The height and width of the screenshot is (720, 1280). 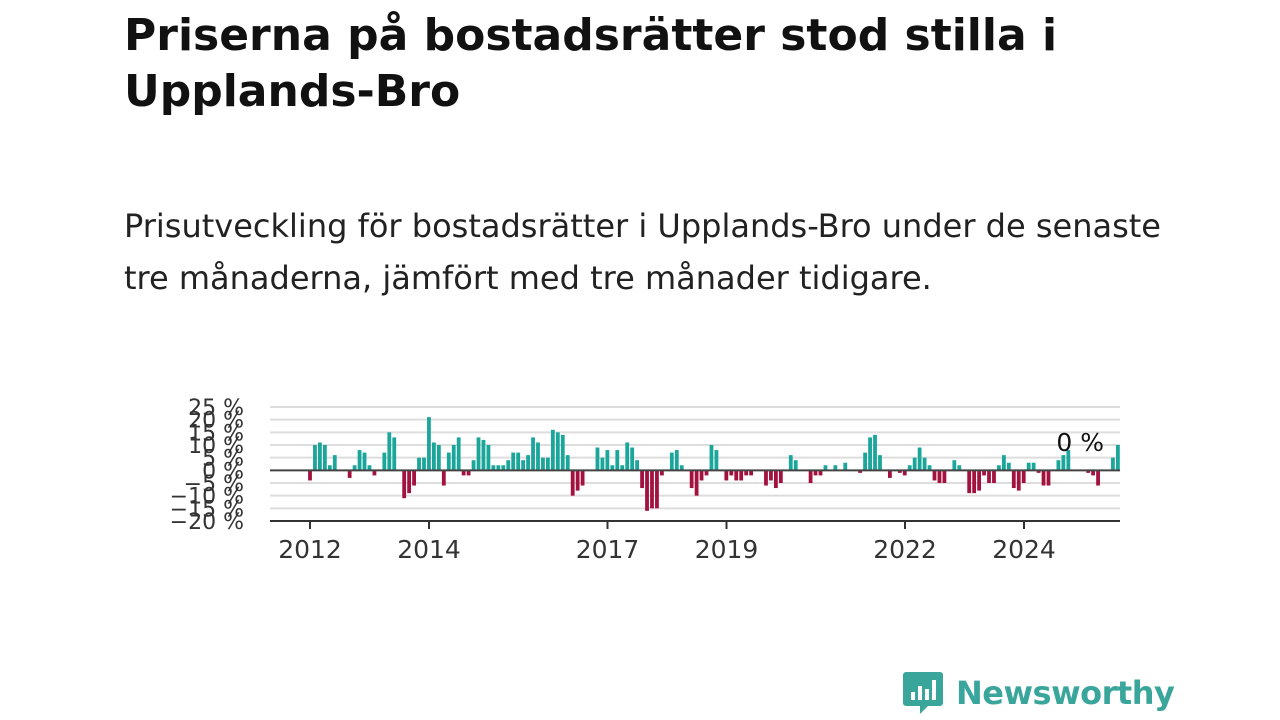 I want to click on y-tick-label: −5 %, so click(x=214, y=484).